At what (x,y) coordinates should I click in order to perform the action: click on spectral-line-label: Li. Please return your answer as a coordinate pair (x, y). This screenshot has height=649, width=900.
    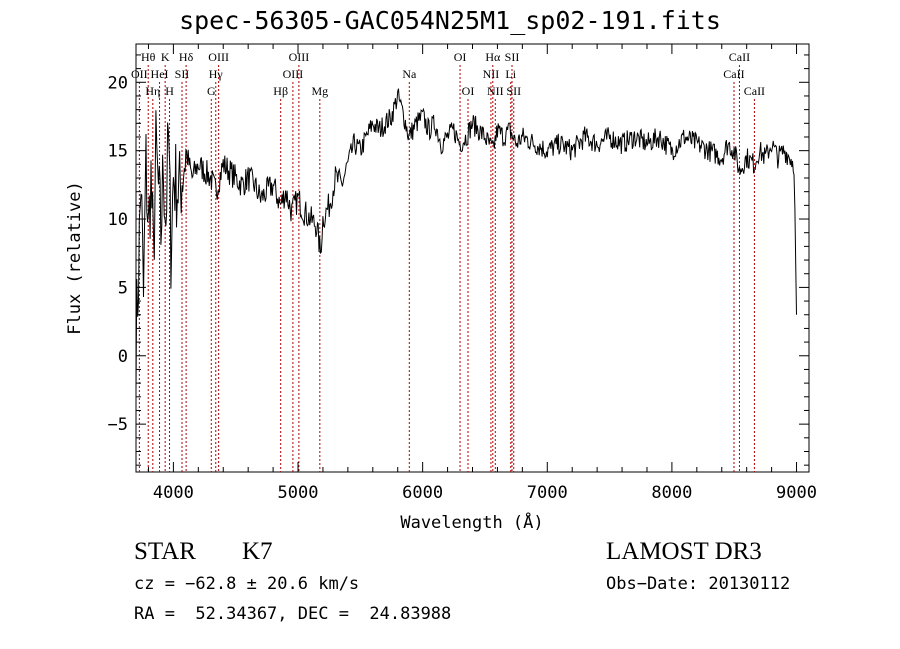
    Looking at the image, I should click on (510, 74).